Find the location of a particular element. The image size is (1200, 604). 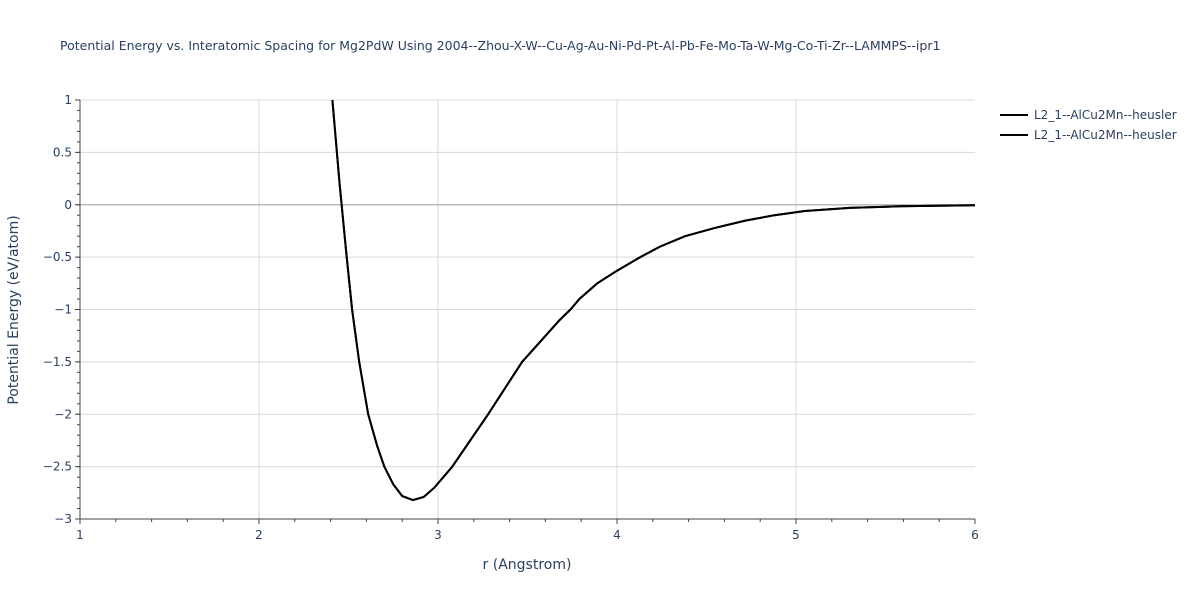

y-tick-label: −0.5 is located at coordinates (57, 257).